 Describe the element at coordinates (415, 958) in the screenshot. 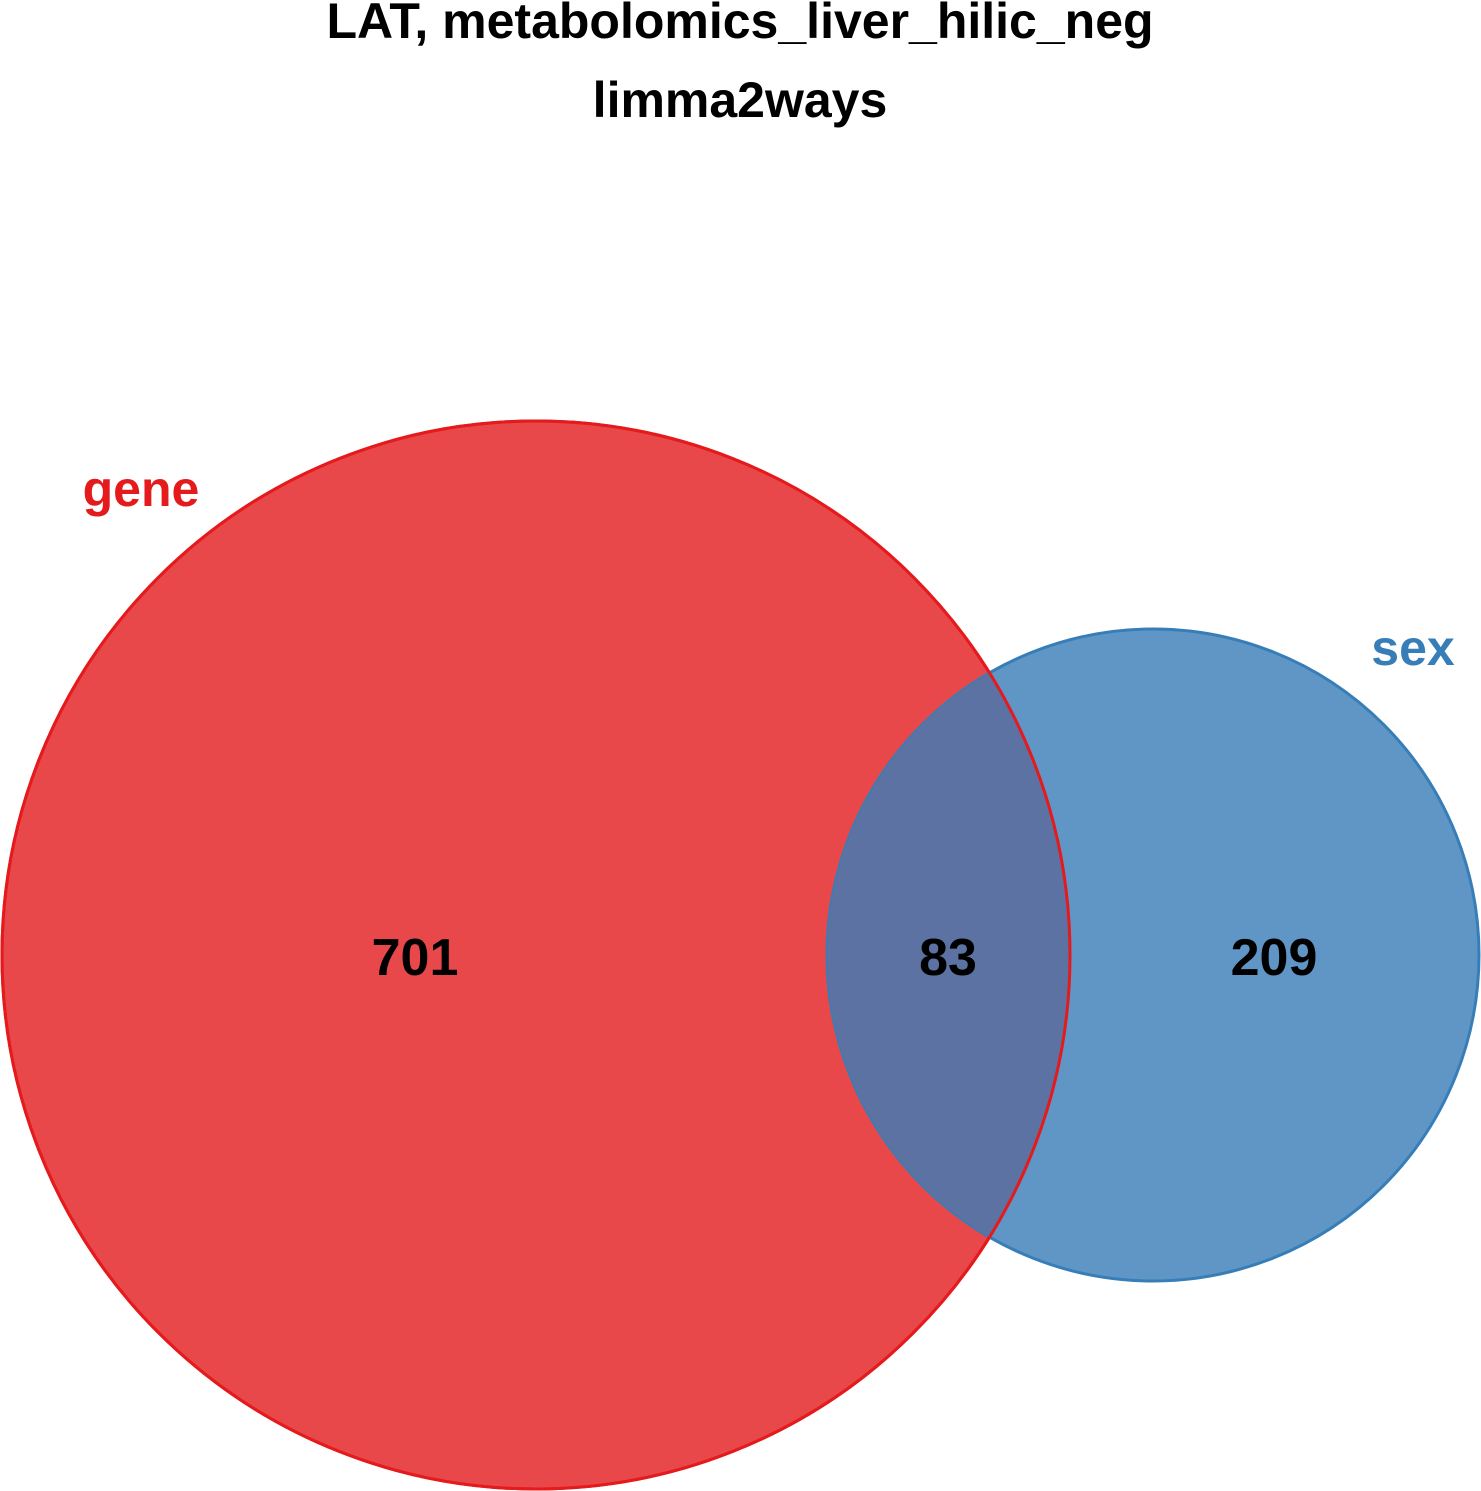

I see `gene-only-count: 701` at that location.